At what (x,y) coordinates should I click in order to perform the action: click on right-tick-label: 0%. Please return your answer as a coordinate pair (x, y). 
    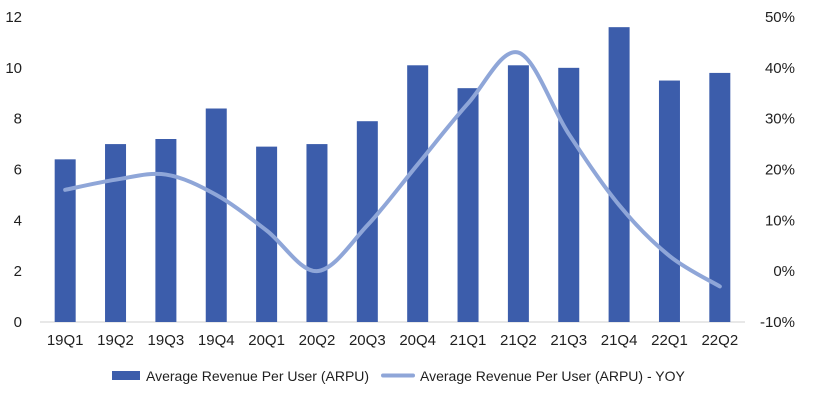
    Looking at the image, I should click on (784, 271).